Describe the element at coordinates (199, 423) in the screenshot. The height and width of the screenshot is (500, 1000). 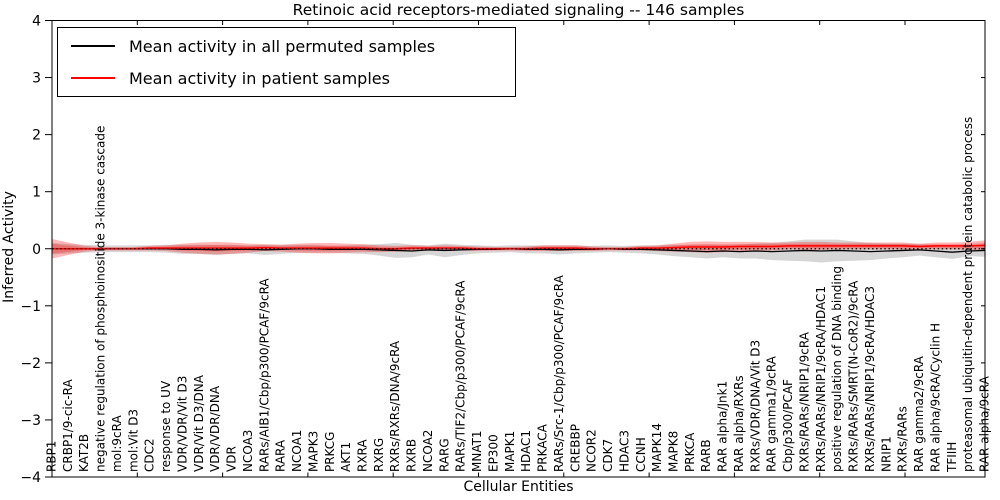
I see `x-category-label: VDR/Vit D3/DNA` at that location.